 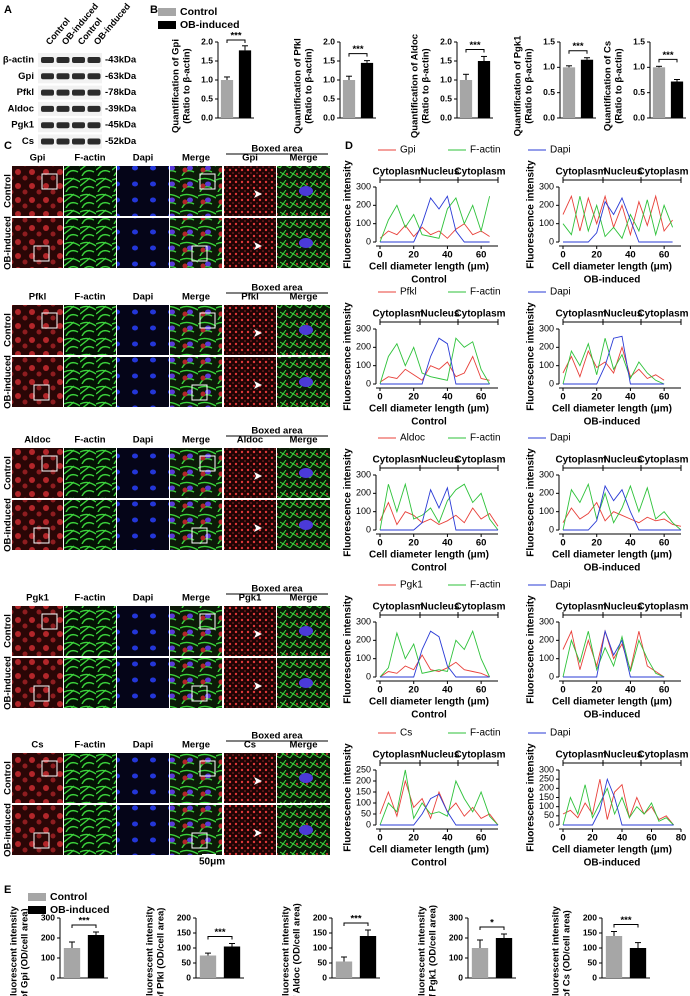 What do you see at coordinates (37, 297) in the screenshot?
I see `column-header: Pfkl` at bounding box center [37, 297].